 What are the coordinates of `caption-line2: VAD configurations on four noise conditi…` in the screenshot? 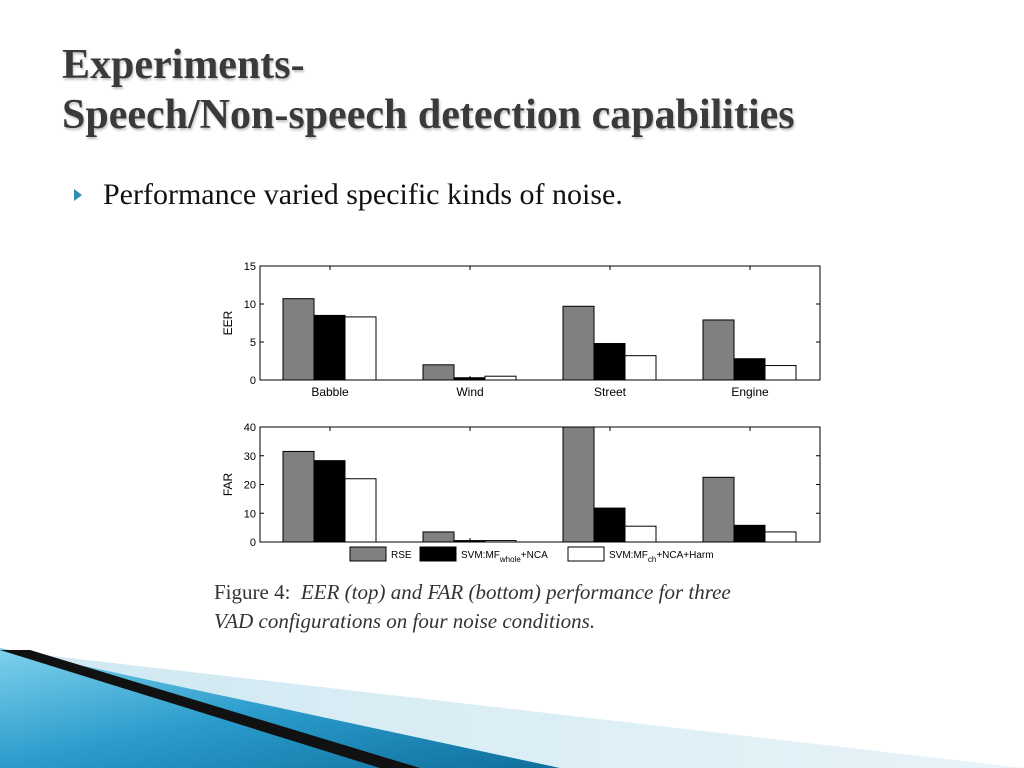 It's located at (472, 621).